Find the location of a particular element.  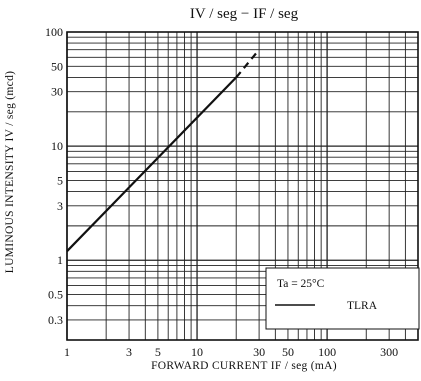

y-axis-label: LUMINOUS INTENSITY IV / seg (mcd) is located at coordinates (10, 172).